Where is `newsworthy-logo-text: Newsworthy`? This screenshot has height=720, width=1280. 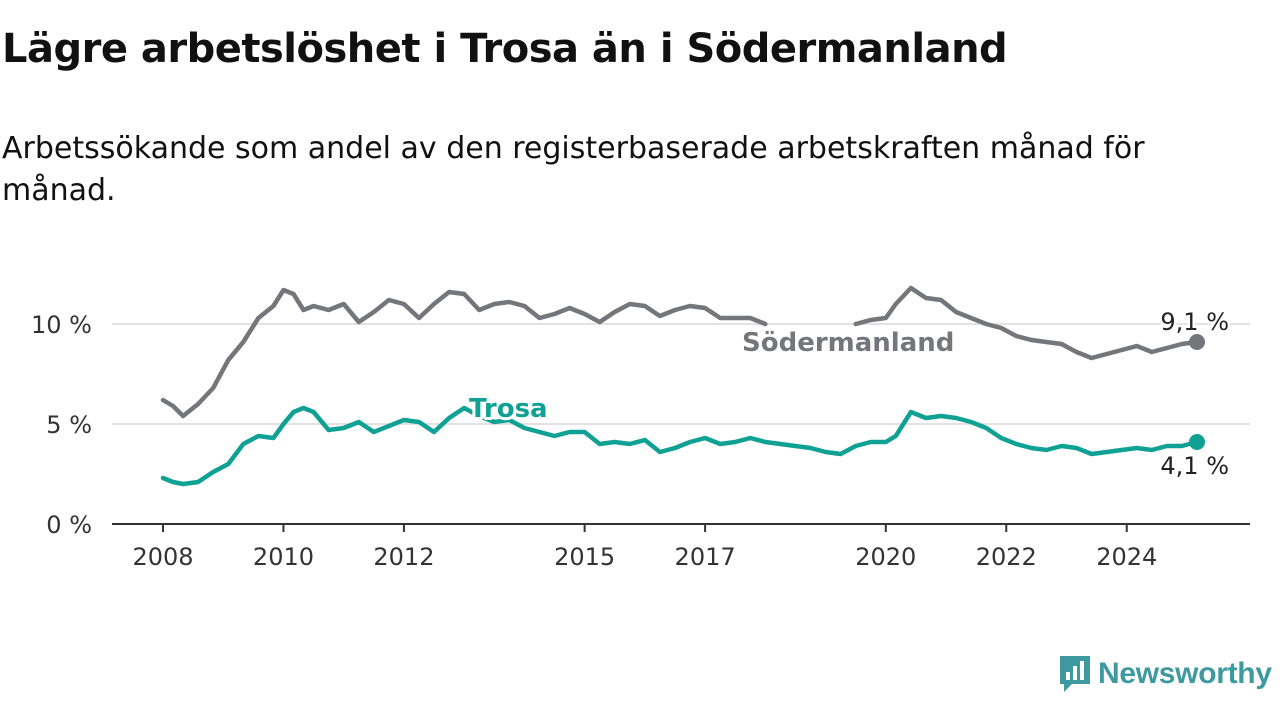 newsworthy-logo-text: Newsworthy is located at coordinates (1185, 673).